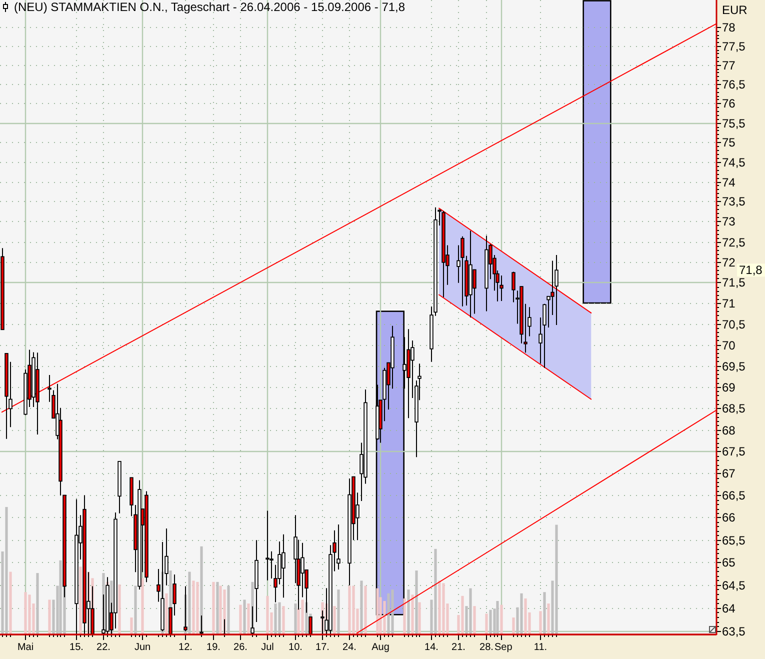  I want to click on y-tick-label: 67,5, so click(734, 451).